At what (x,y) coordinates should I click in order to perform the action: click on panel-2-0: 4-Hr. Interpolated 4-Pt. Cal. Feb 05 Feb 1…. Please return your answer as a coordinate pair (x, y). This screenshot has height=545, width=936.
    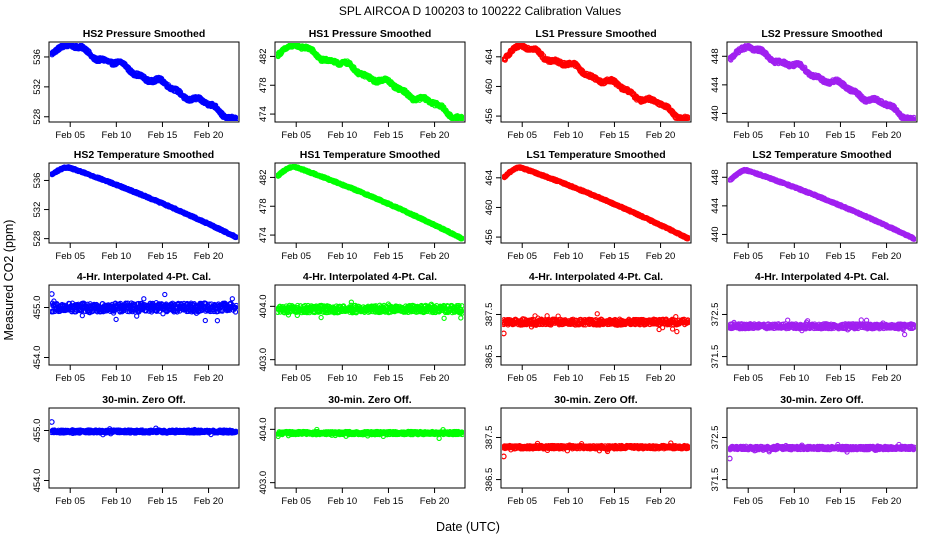
    Looking at the image, I should click on (135, 327).